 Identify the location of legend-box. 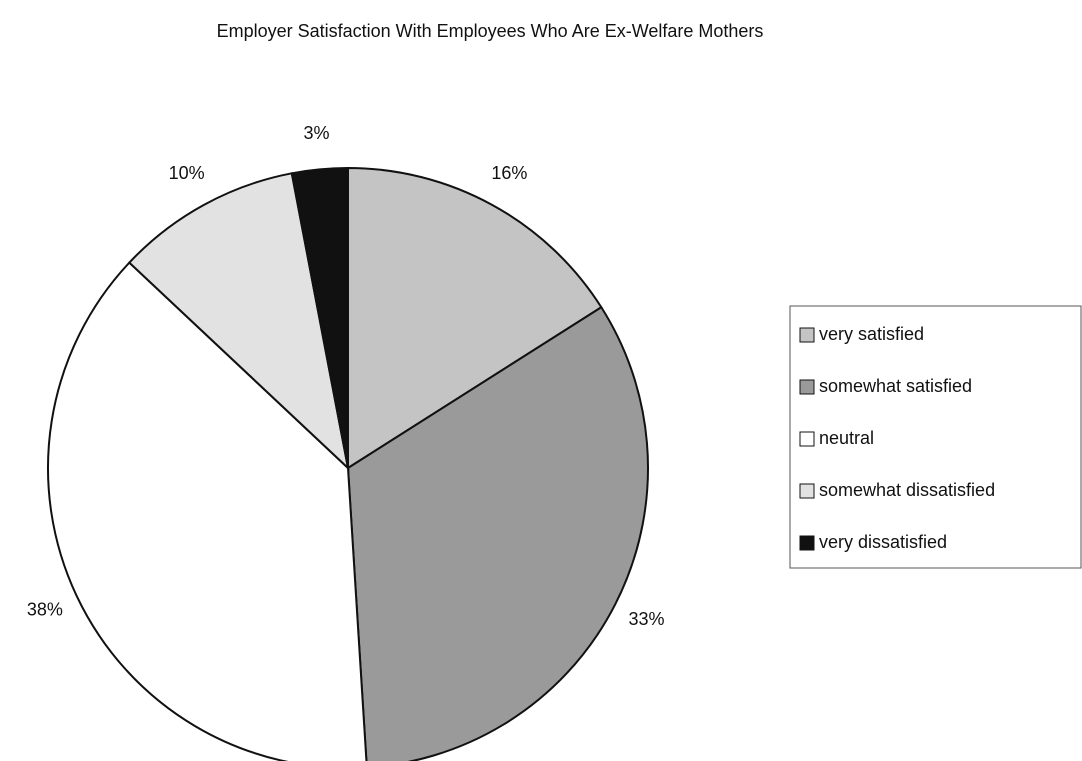
(935, 437).